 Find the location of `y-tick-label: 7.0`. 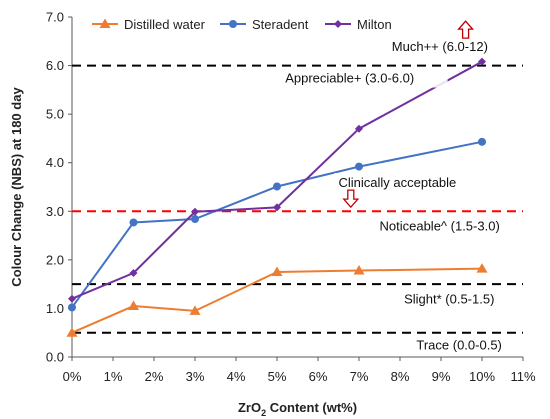

y-tick-label: 7.0 is located at coordinates (55, 17).